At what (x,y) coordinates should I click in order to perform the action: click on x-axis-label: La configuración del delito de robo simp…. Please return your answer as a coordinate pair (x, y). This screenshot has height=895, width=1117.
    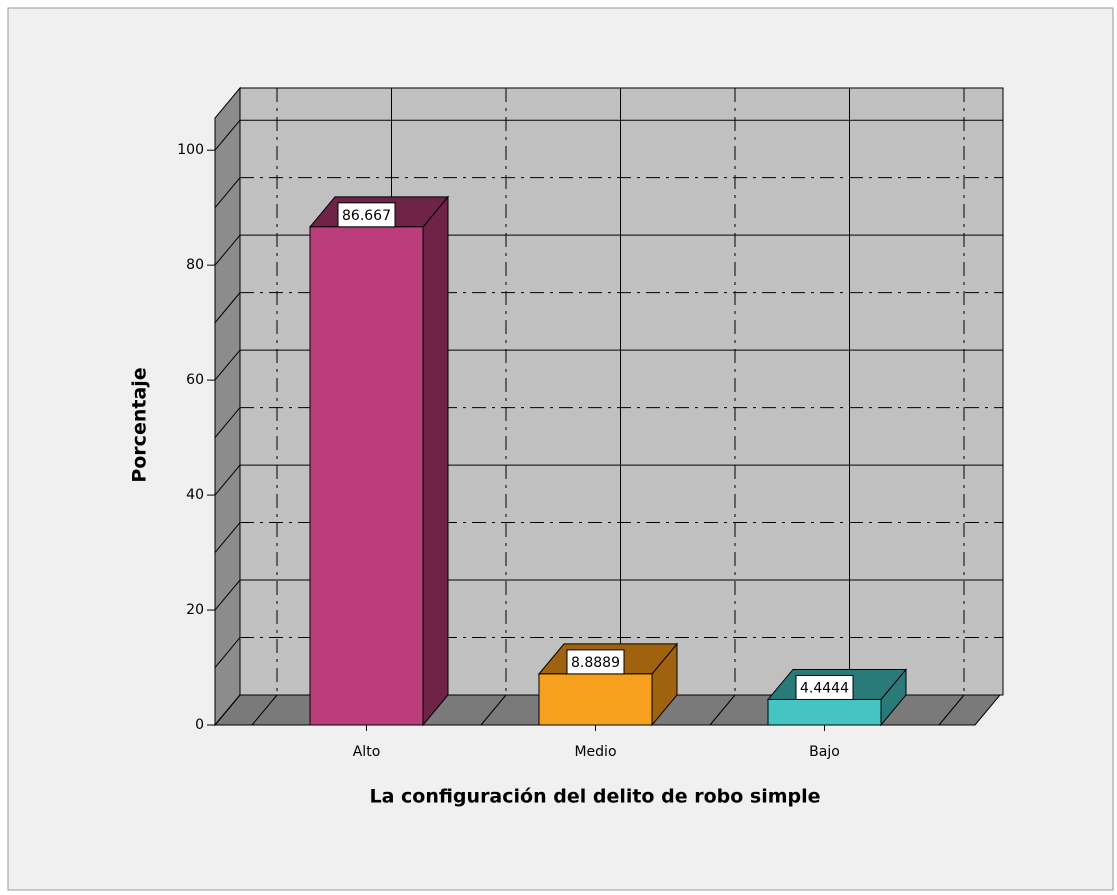
    Looking at the image, I should click on (594, 797).